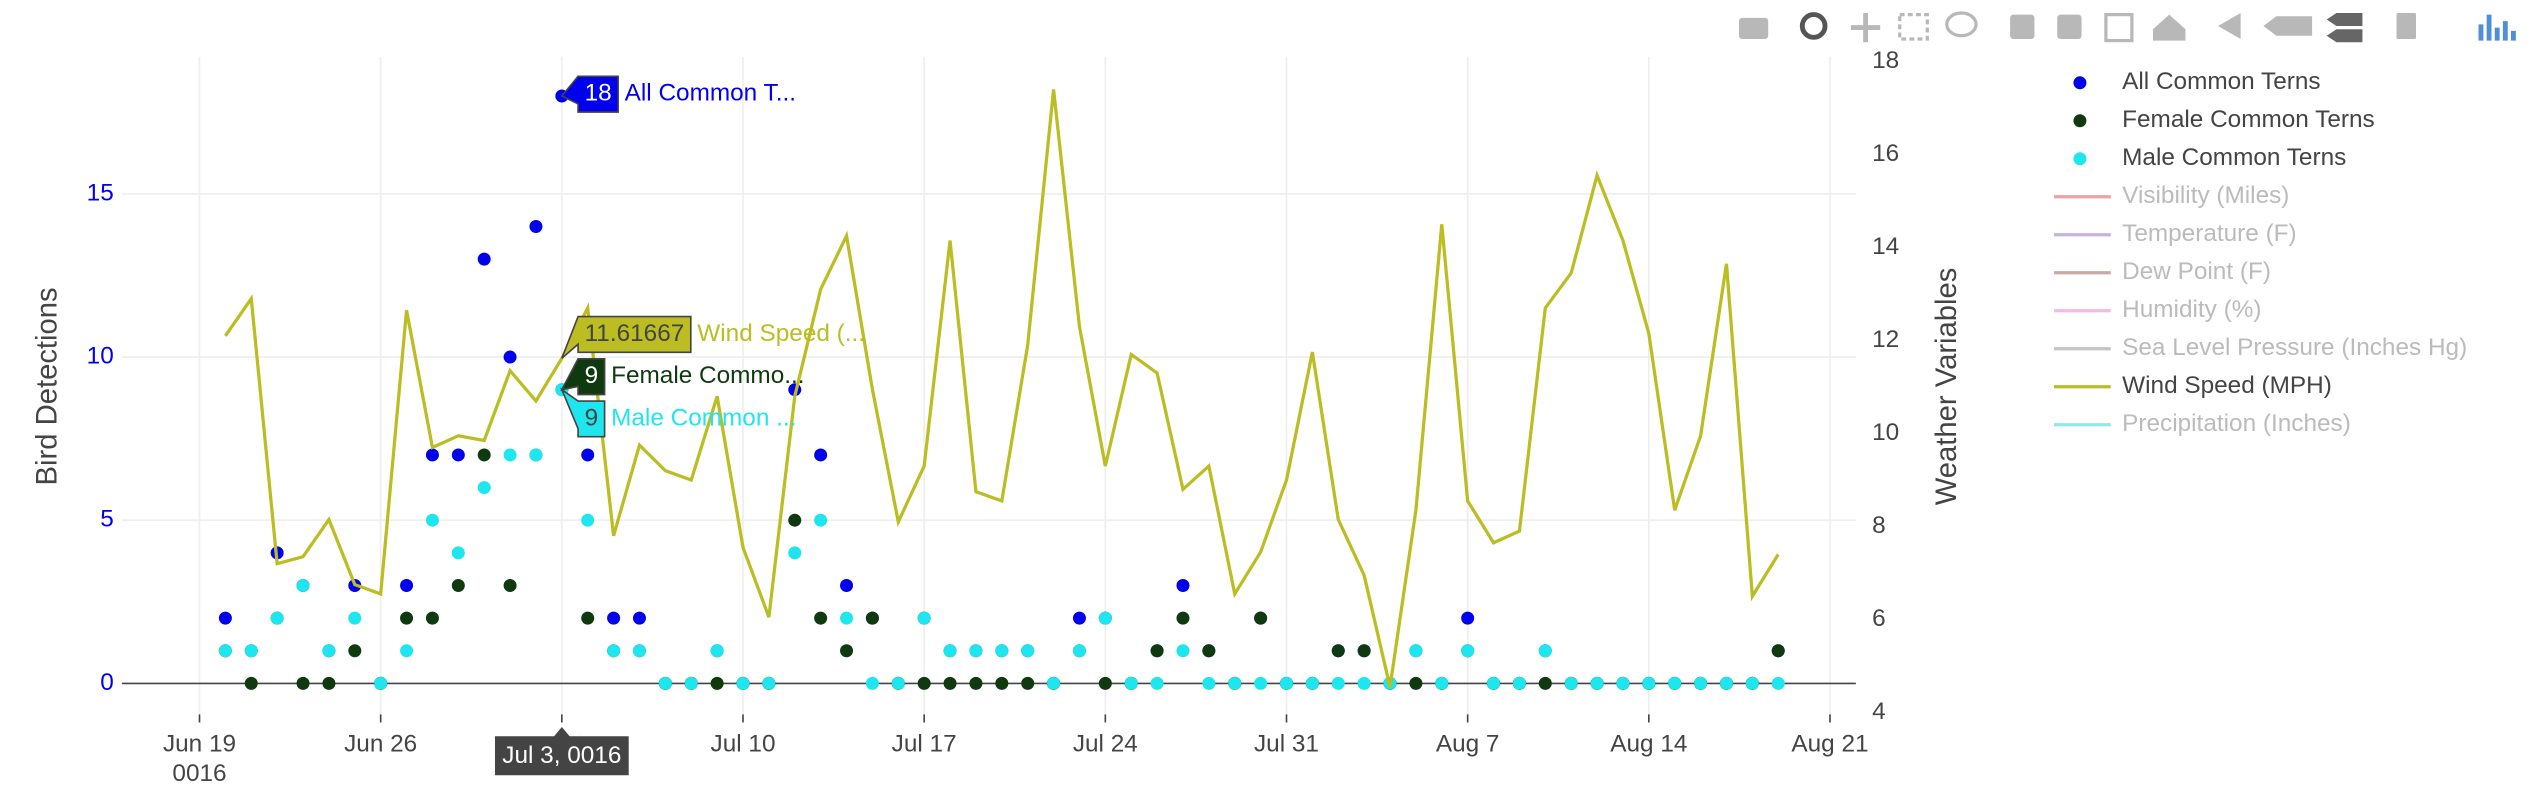 The width and height of the screenshot is (2546, 798). What do you see at coordinates (2344, 27) in the screenshot?
I see `hover-compare-button` at bounding box center [2344, 27].